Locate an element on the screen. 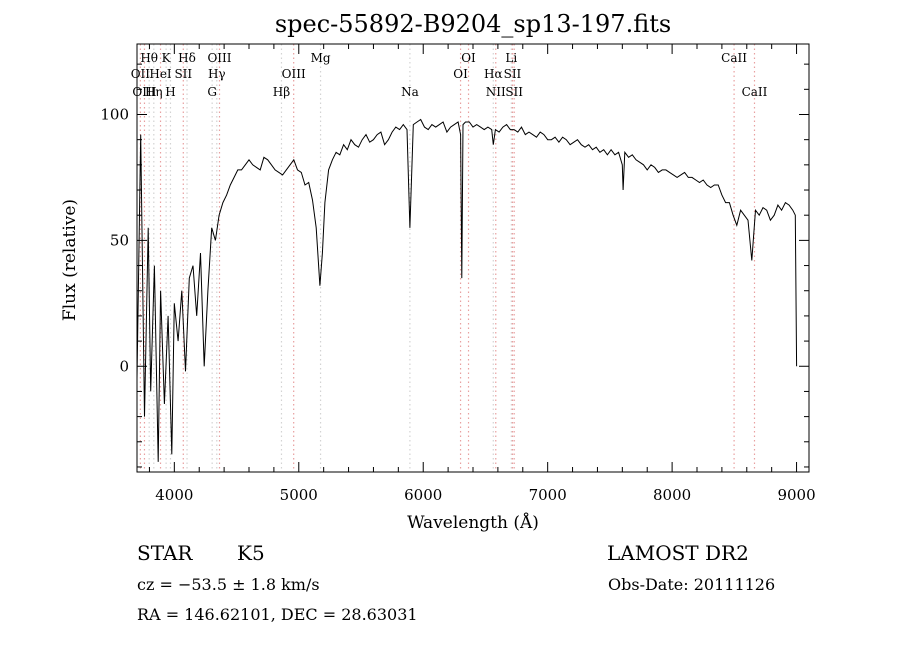 The image size is (900, 650). y-axis-title: Flux (relative) is located at coordinates (70, 260).